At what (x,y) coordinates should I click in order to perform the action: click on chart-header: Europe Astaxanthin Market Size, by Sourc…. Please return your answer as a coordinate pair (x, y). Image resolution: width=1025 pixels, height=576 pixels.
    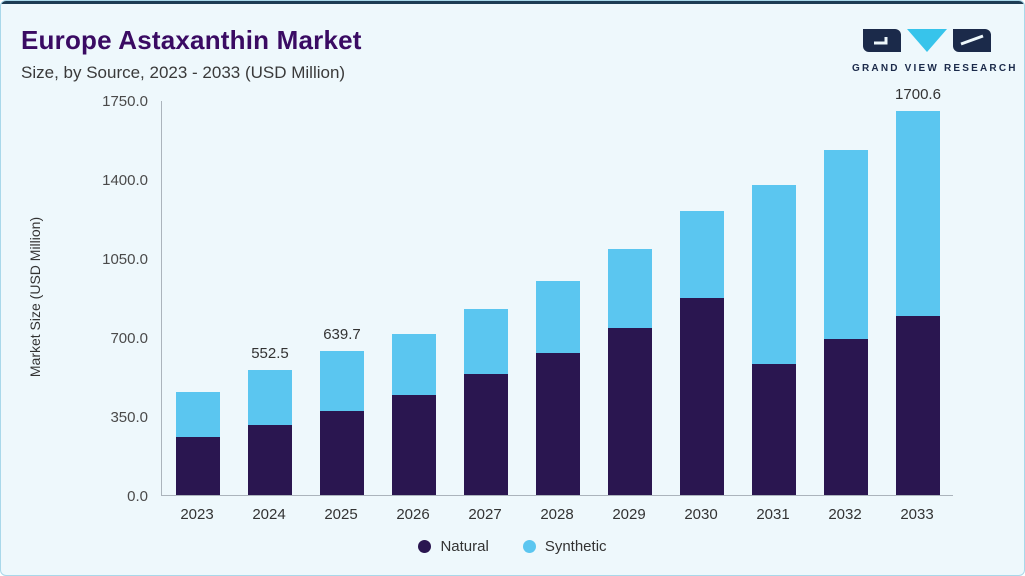
    Looking at the image, I should click on (191, 54).